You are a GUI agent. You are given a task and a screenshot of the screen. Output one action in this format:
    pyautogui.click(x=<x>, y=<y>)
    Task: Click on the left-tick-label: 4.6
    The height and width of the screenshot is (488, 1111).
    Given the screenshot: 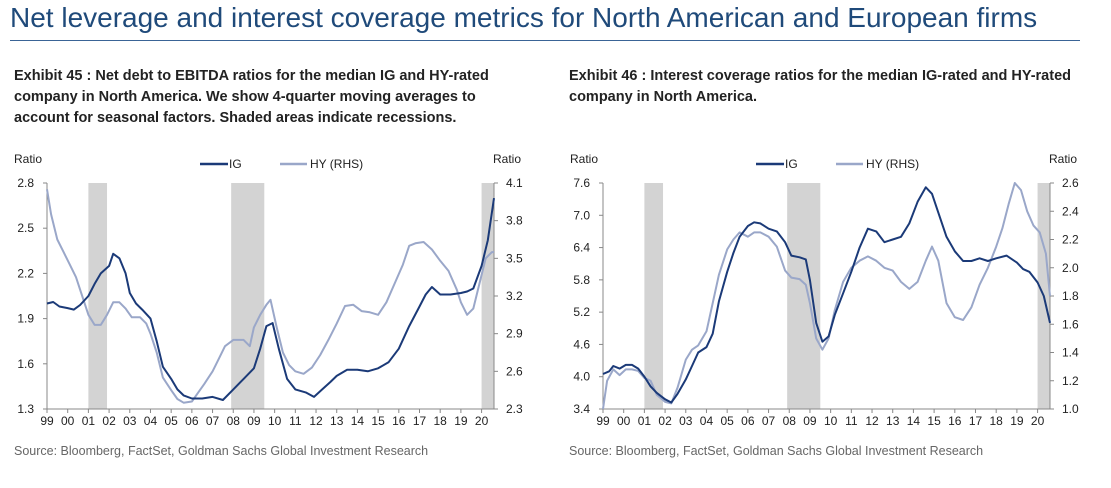 What is the action you would take?
    pyautogui.click(x=581, y=344)
    